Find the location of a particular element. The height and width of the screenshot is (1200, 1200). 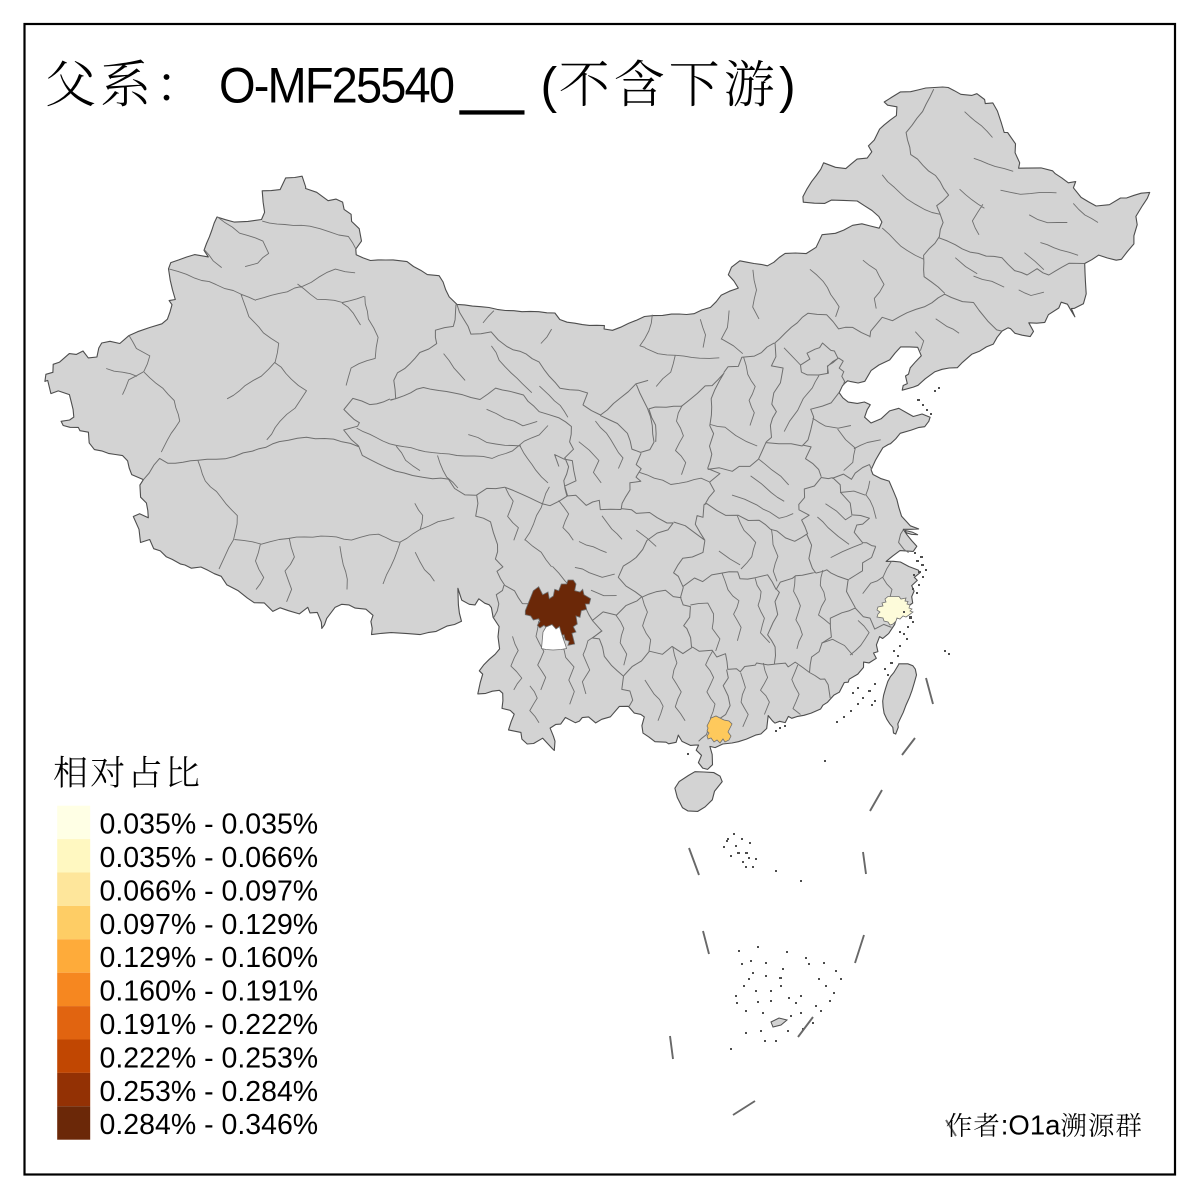

svg-text: 0.284% - 0.346% is located at coordinates (209, 1125).